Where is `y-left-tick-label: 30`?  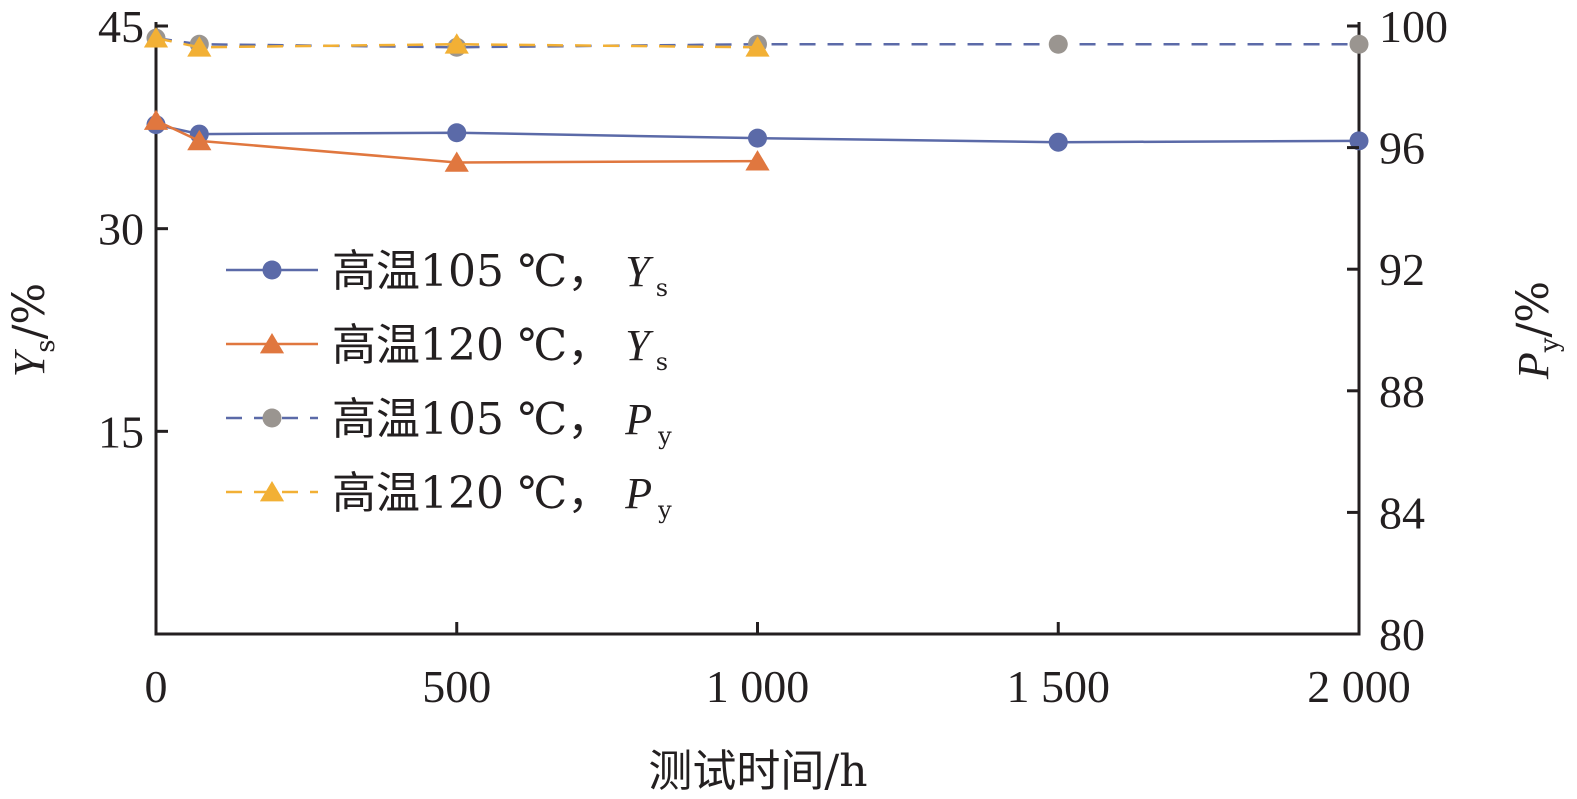 y-left-tick-label: 30 is located at coordinates (121, 229).